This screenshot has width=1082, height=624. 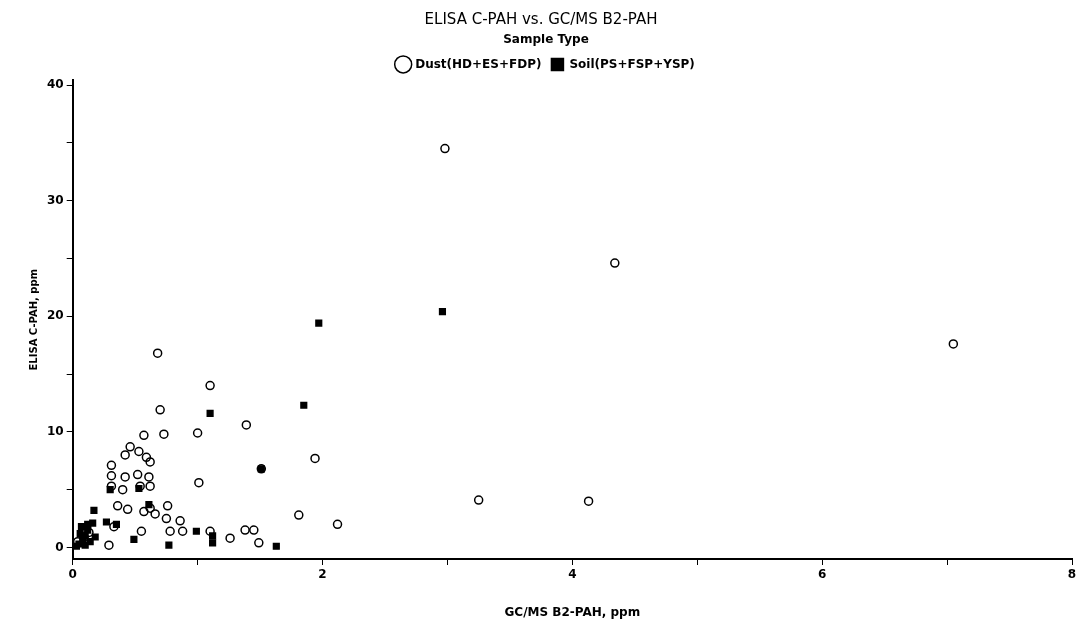 I want to click on x-tick-label: 4, so click(x=572, y=574).